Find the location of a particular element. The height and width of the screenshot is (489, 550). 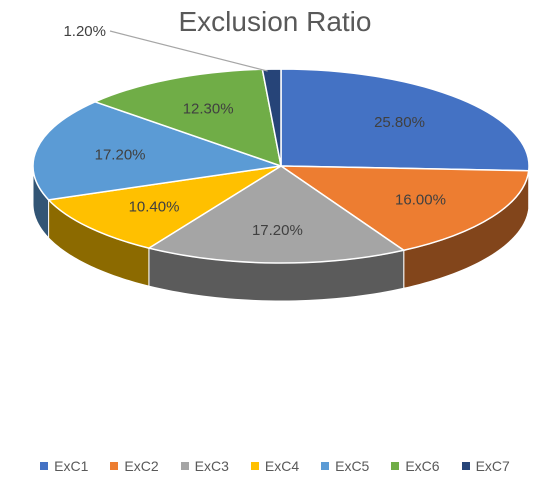

legend-item-exc3: ExC3 is located at coordinates (204, 466).